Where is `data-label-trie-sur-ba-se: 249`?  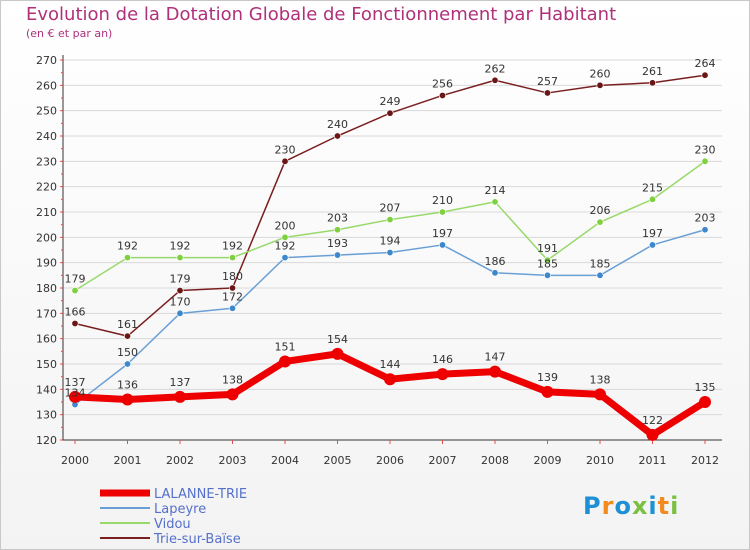
data-label-trie-sur-ba-se: 249 is located at coordinates (390, 101).